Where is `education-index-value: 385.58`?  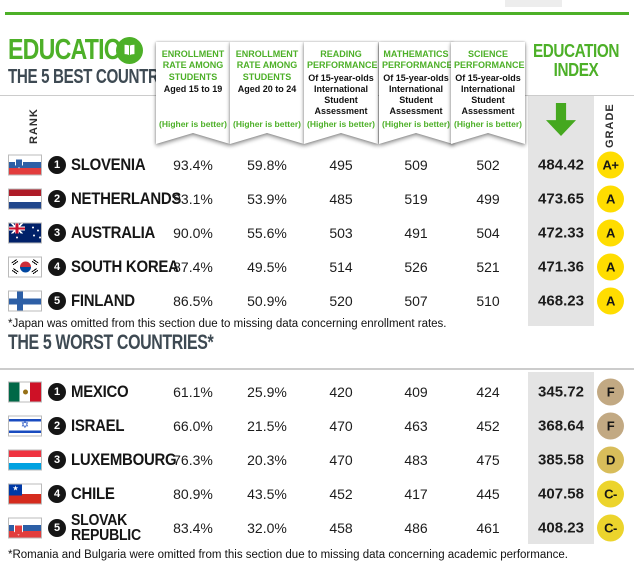 education-index-value: 385.58 is located at coordinates (561, 460).